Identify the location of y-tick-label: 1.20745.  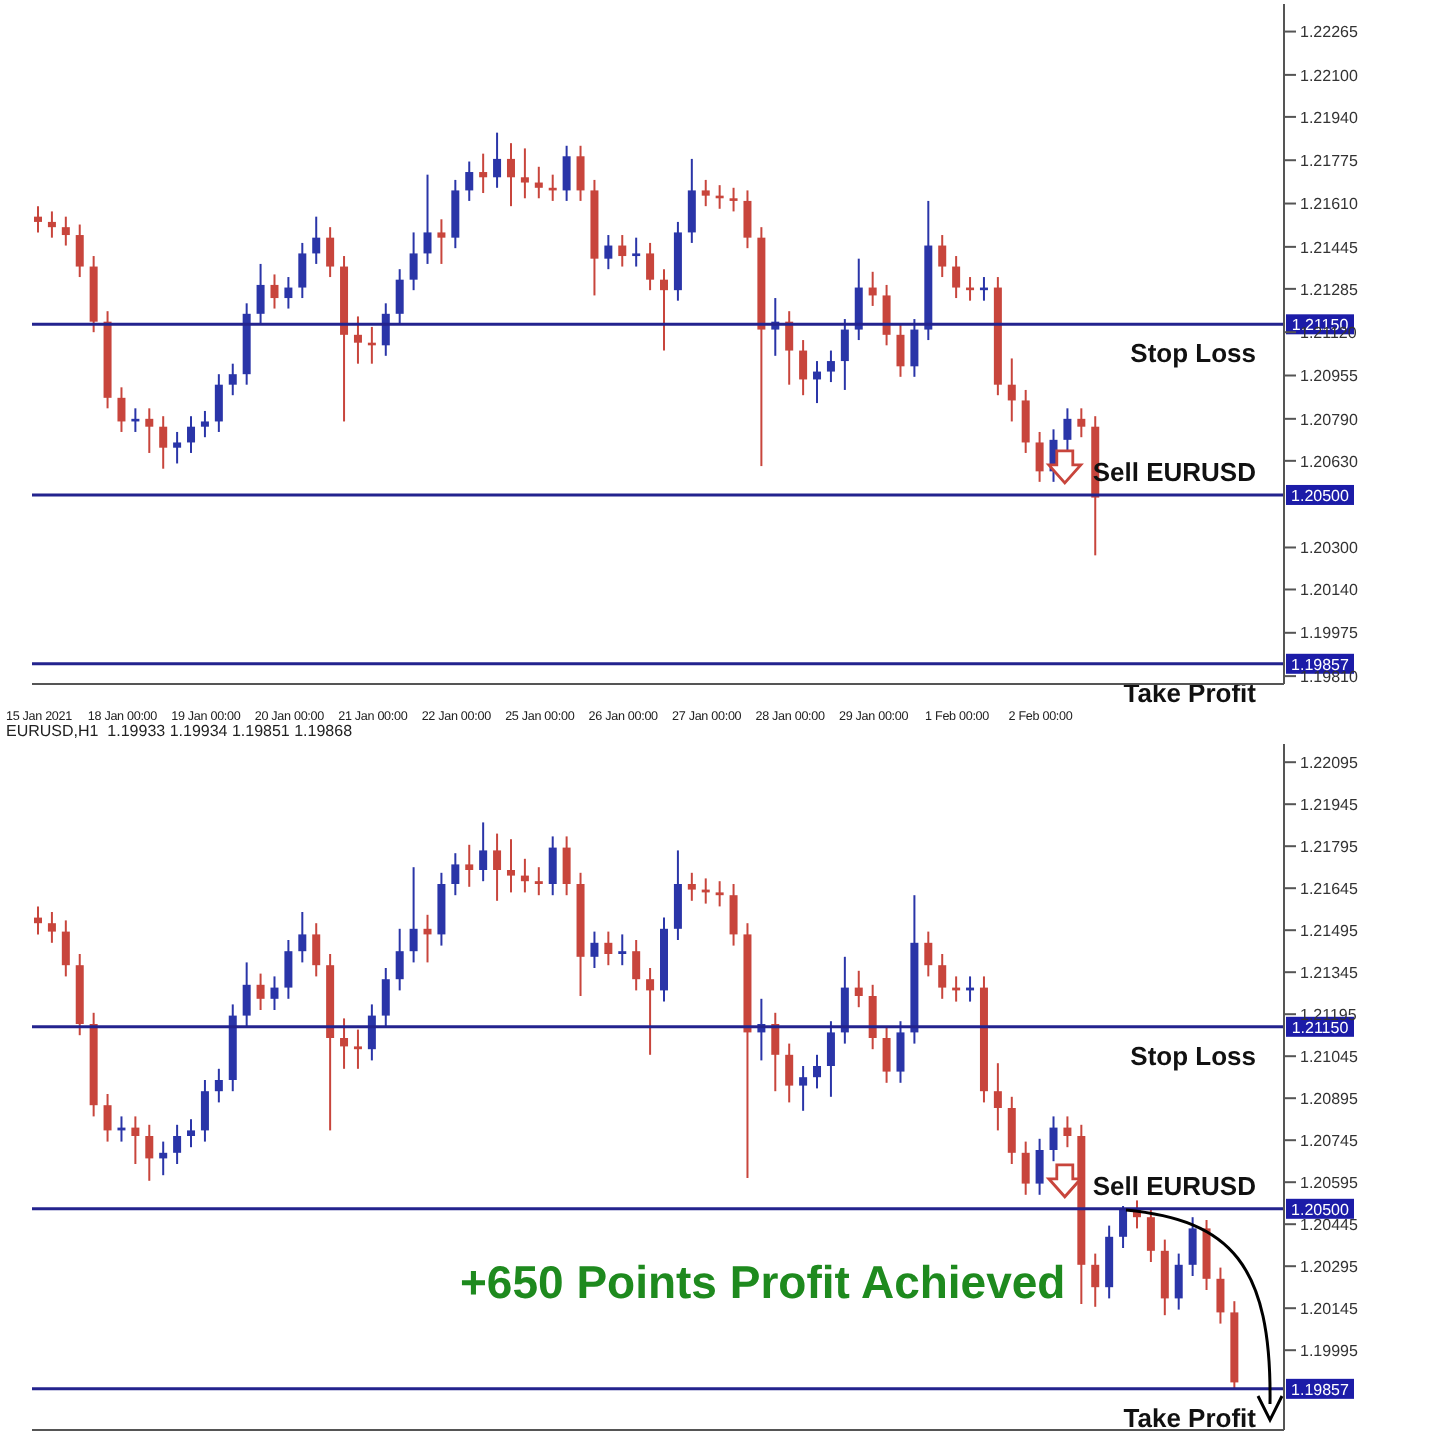
(1329, 1140).